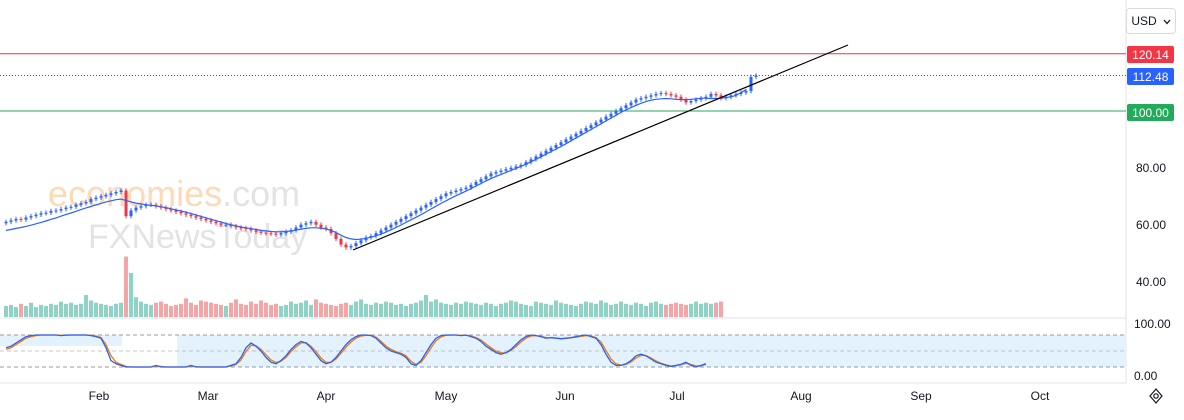  Describe the element at coordinates (99, 396) in the screenshot. I see `x-label-feb: Feb` at that location.